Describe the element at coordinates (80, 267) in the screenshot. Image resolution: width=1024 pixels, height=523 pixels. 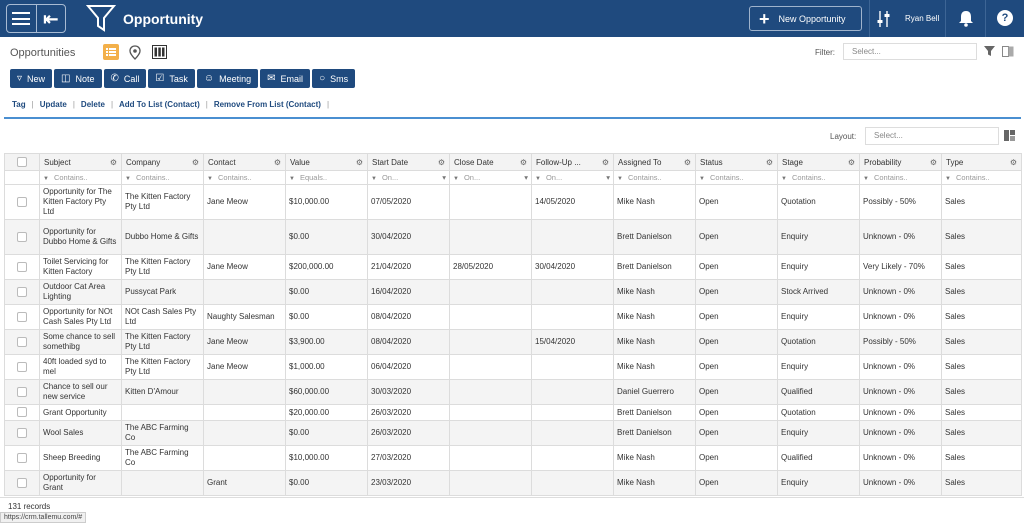
I see `table-cell: Toilet Servicing for Kitten Factory` at that location.